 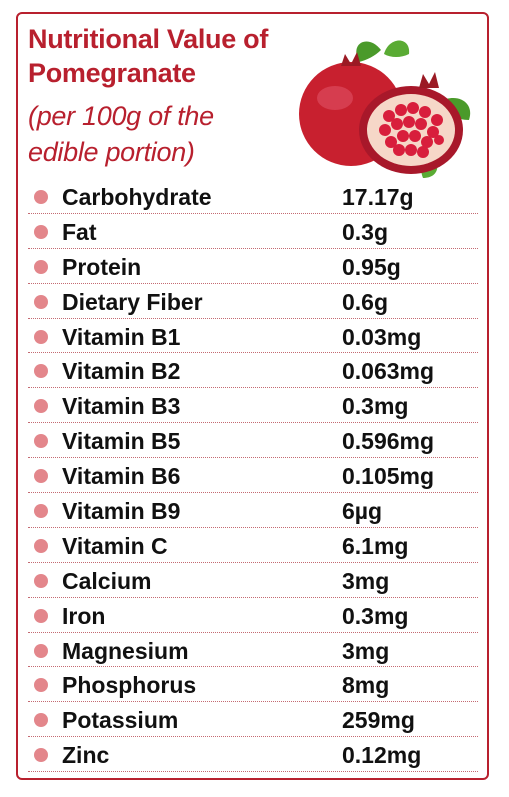 I want to click on nutrient-row: Vitamin C 6.1mg, so click(x=253, y=545).